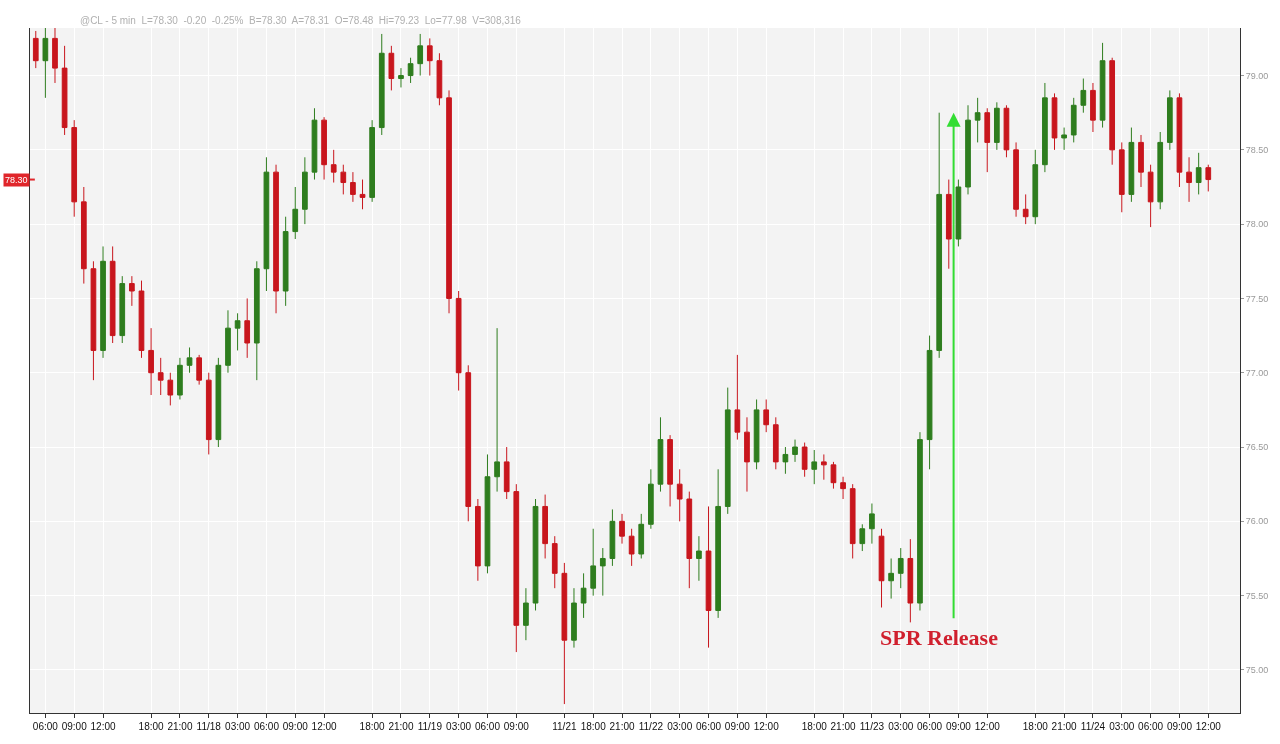  I want to click on y-tick-label: 78.00, so click(1257, 224).